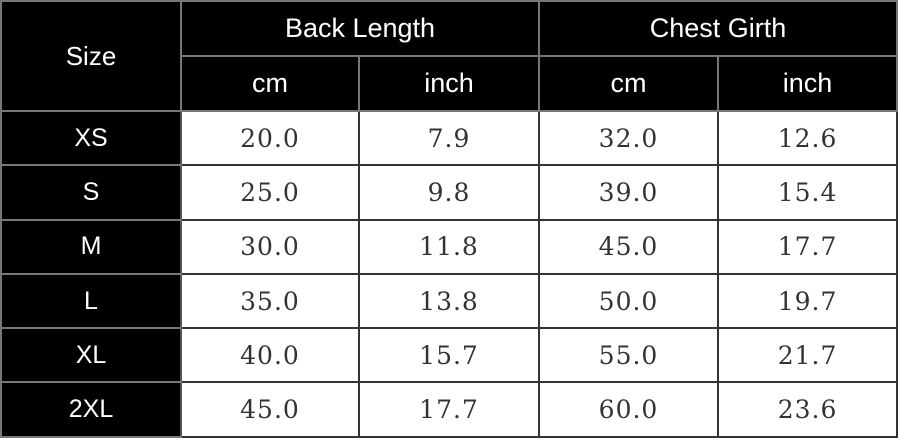  What do you see at coordinates (718, 28) in the screenshot?
I see `chest-girth-header: Chest Girth` at bounding box center [718, 28].